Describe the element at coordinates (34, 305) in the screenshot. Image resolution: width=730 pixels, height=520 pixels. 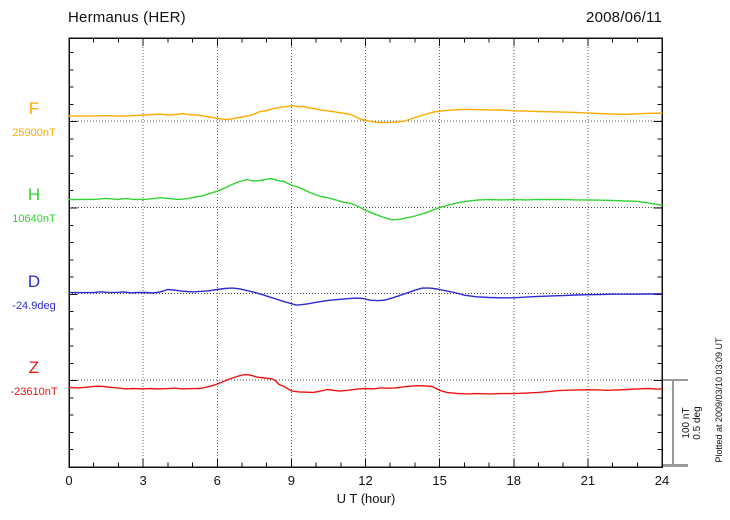
I see `trace-baseline-value-d: -24.9deg` at that location.